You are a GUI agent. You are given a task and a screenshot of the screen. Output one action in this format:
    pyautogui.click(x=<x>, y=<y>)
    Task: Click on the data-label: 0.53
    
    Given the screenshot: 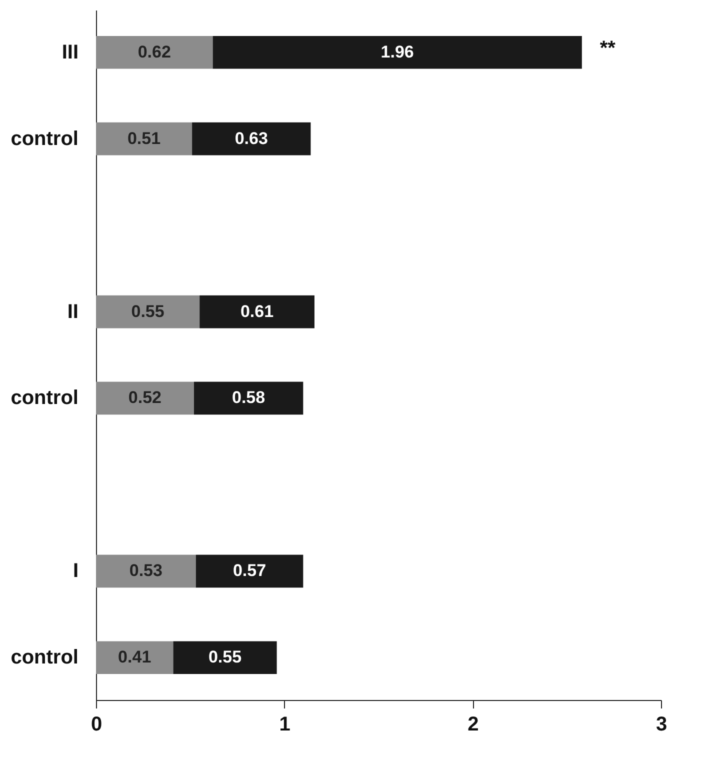 What is the action you would take?
    pyautogui.click(x=145, y=570)
    